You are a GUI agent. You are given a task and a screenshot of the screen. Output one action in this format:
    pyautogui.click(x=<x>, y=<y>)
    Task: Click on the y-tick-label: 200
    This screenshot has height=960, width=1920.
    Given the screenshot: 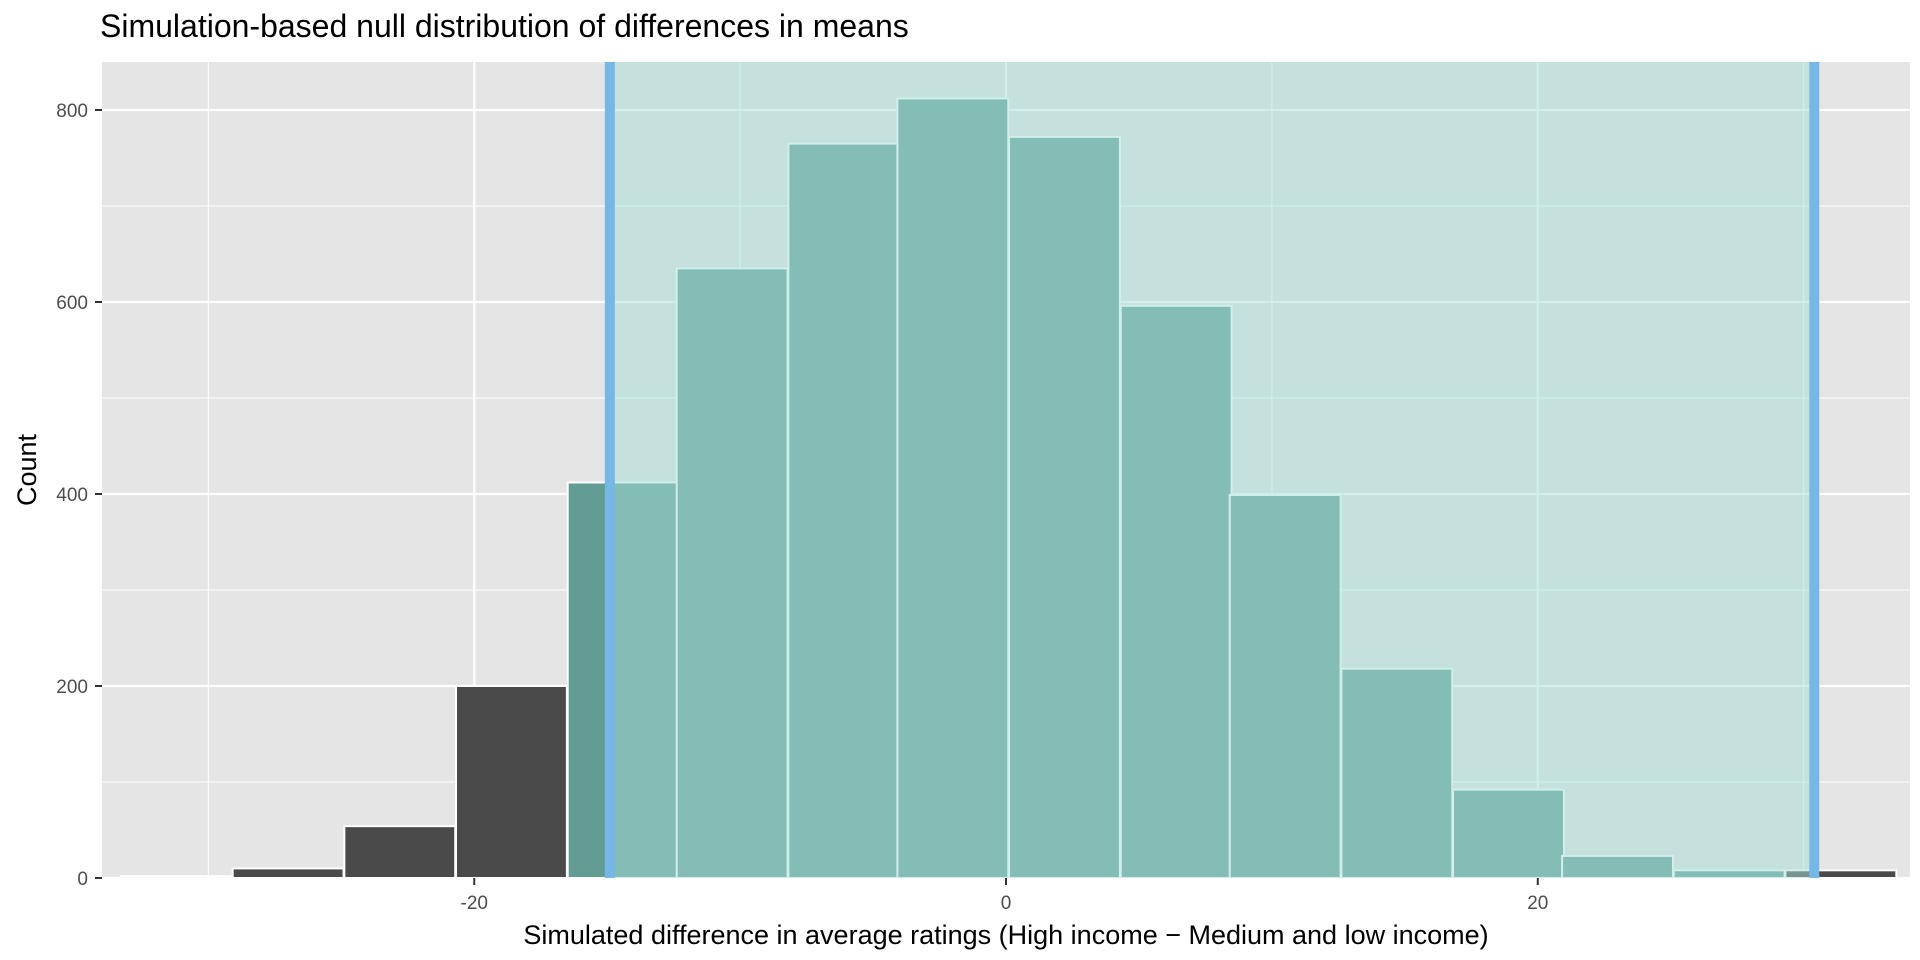 What is the action you would take?
    pyautogui.click(x=72, y=687)
    